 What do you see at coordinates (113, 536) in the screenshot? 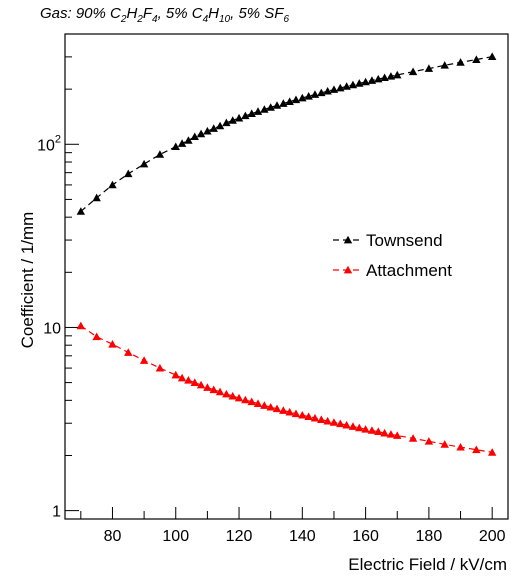
I see `x-tick-label: 80` at bounding box center [113, 536].